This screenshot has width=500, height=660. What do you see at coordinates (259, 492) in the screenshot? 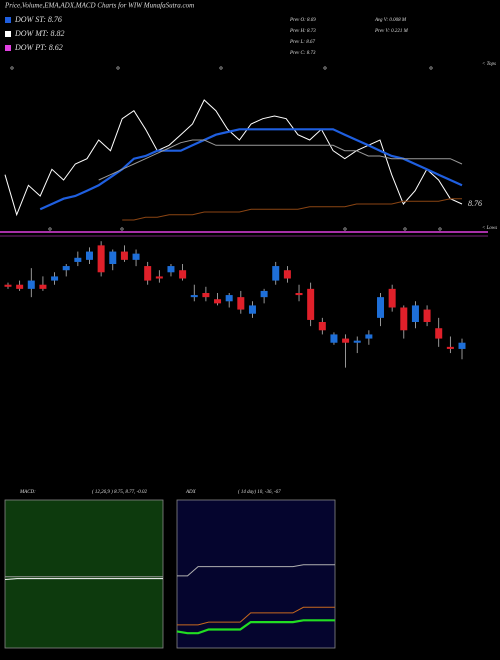
I see `panel-subtitle: ( 14 day) 10, -36, -67` at bounding box center [259, 492].